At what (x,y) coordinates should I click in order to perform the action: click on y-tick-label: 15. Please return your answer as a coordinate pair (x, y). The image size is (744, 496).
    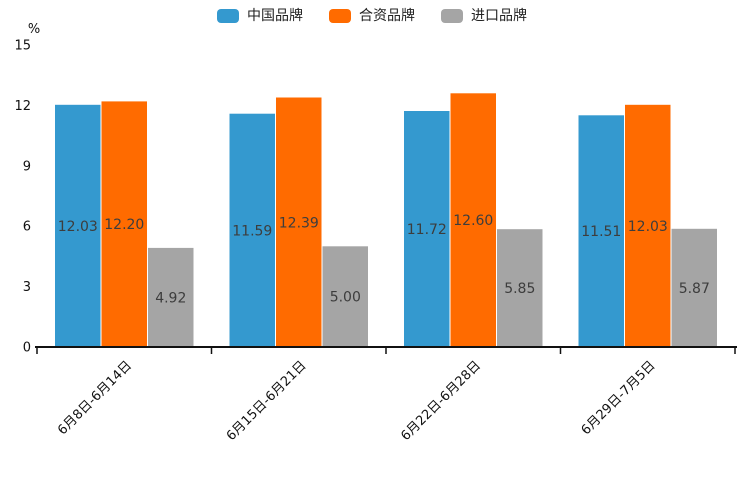
    Looking at the image, I should click on (22, 46).